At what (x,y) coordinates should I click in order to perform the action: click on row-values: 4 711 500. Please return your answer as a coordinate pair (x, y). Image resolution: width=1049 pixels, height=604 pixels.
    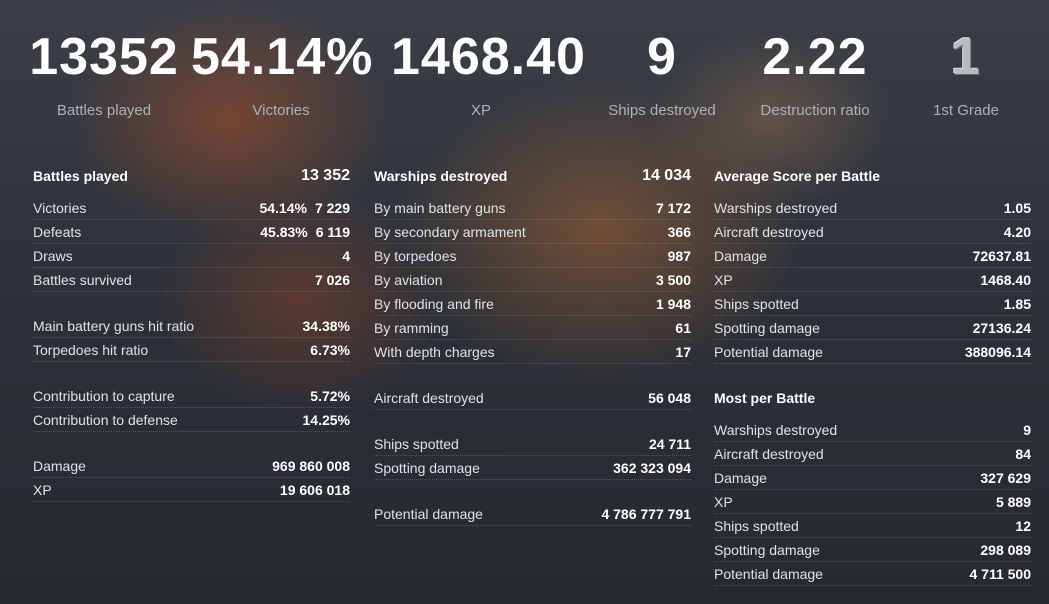
    Looking at the image, I should click on (1000, 574).